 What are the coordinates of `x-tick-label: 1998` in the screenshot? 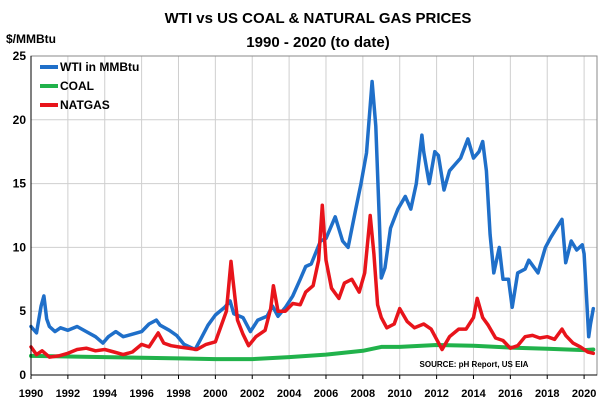 It's located at (178, 394).